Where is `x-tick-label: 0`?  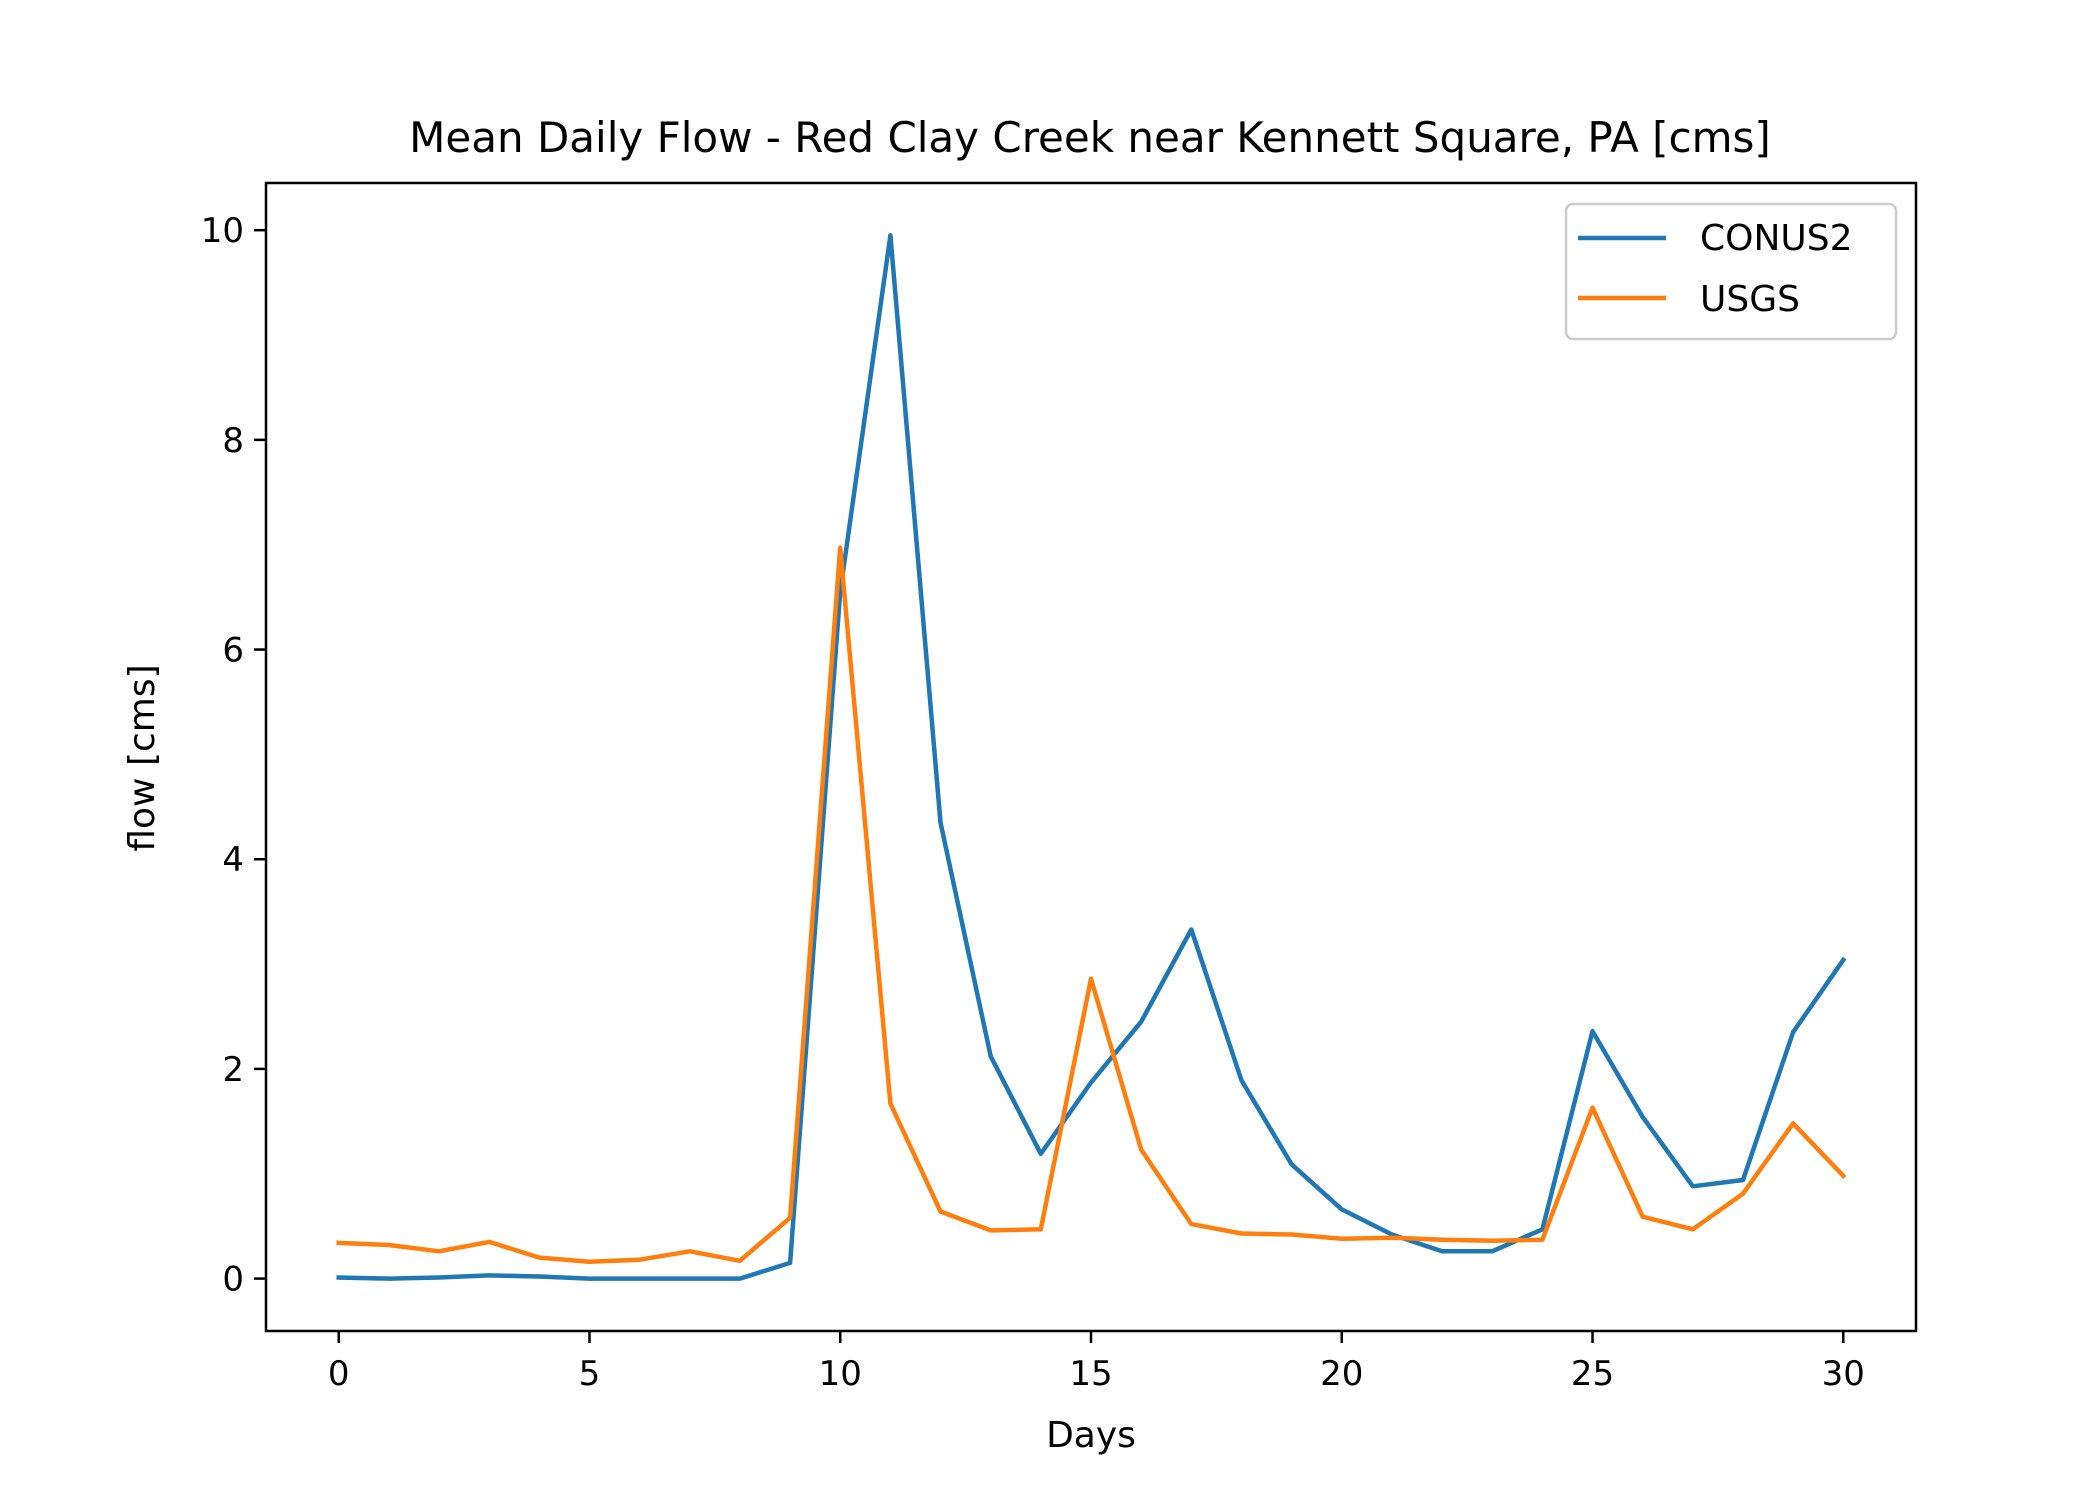 x-tick-label: 0 is located at coordinates (339, 1374).